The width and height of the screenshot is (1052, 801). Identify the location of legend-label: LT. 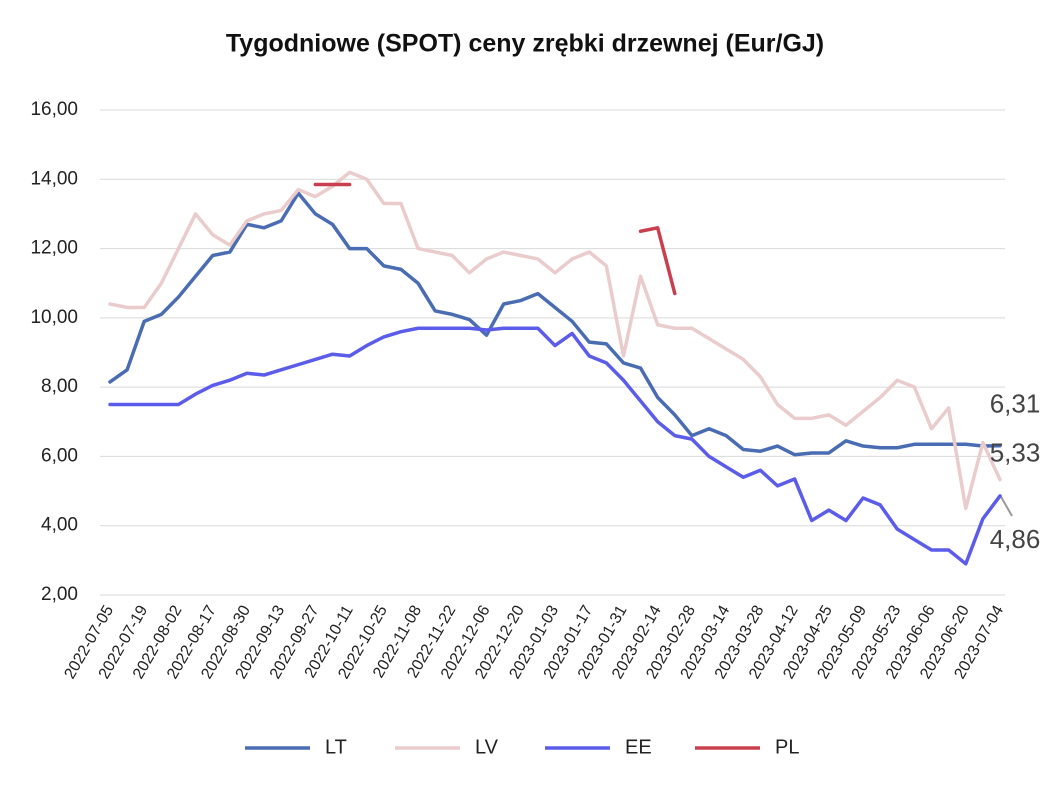
(336, 747).